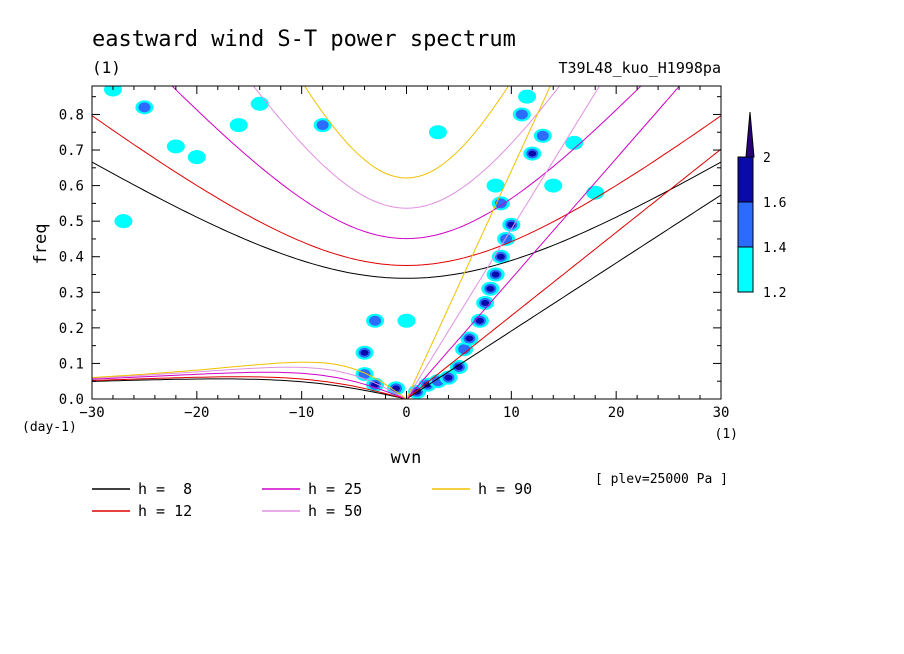  Describe the element at coordinates (639, 68) in the screenshot. I see `run-label: T39L48_kuo_H1998pa` at that location.